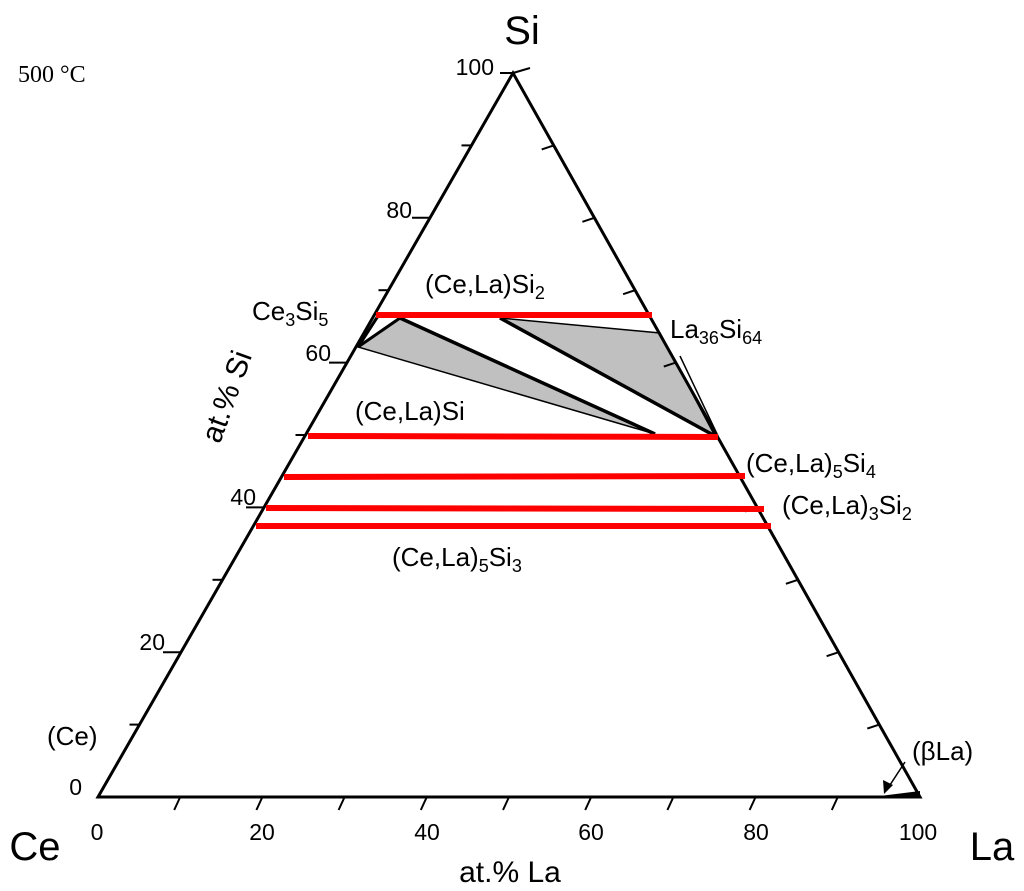 This screenshot has width=1024, height=891. What do you see at coordinates (522, 31) in the screenshot?
I see `vertex-label: Si` at bounding box center [522, 31].